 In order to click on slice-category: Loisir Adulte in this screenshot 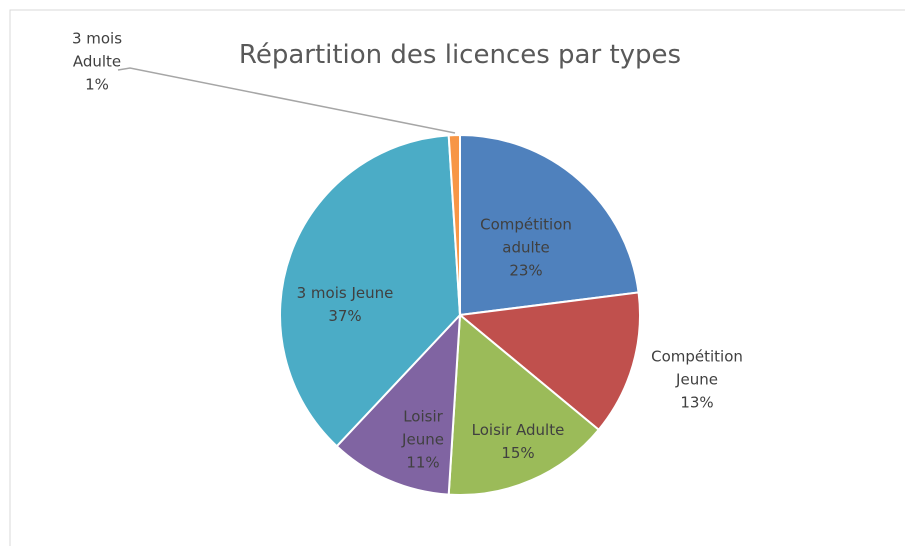, I will do `click(518, 430)`.